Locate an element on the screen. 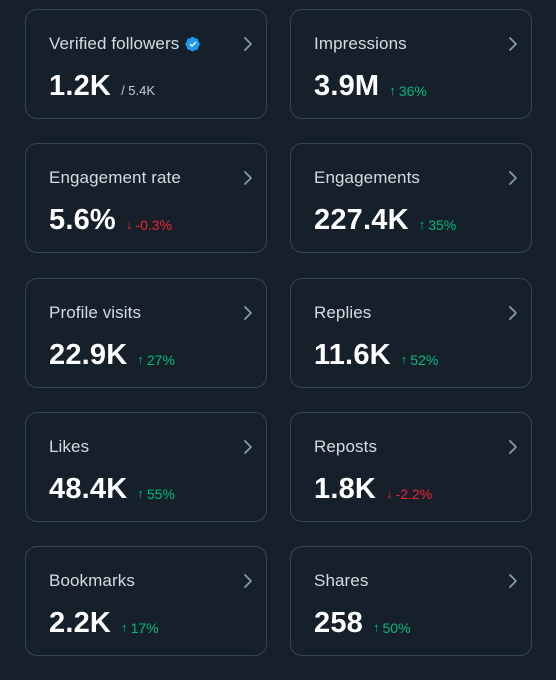  metric-value: 2.2K is located at coordinates (80, 623).